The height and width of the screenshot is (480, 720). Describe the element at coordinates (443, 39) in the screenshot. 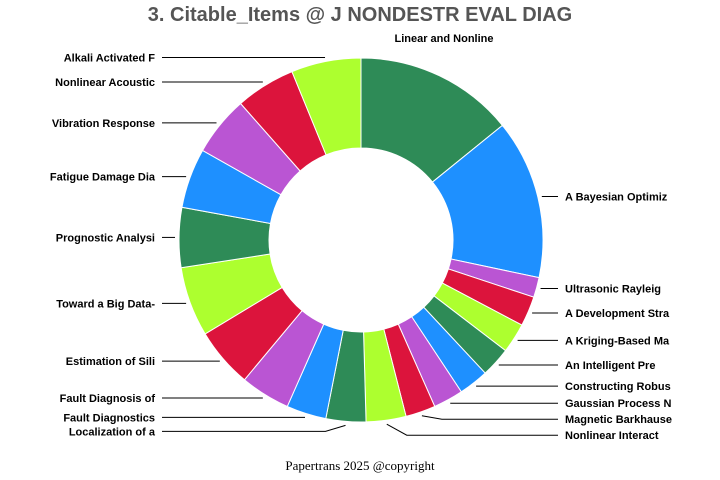

I see `slice-label: Linear and Nonline` at that location.